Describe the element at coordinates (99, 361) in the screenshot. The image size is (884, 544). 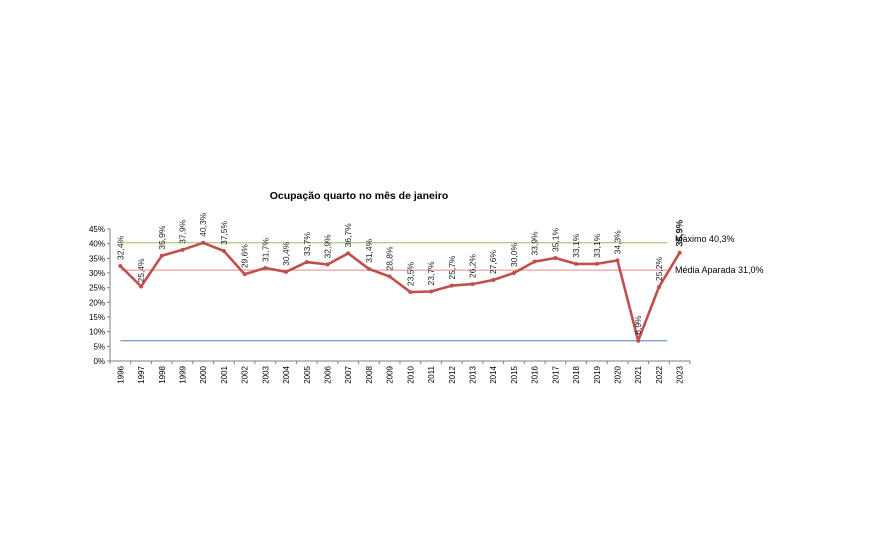
I see `y-tick-label: 0%` at that location.